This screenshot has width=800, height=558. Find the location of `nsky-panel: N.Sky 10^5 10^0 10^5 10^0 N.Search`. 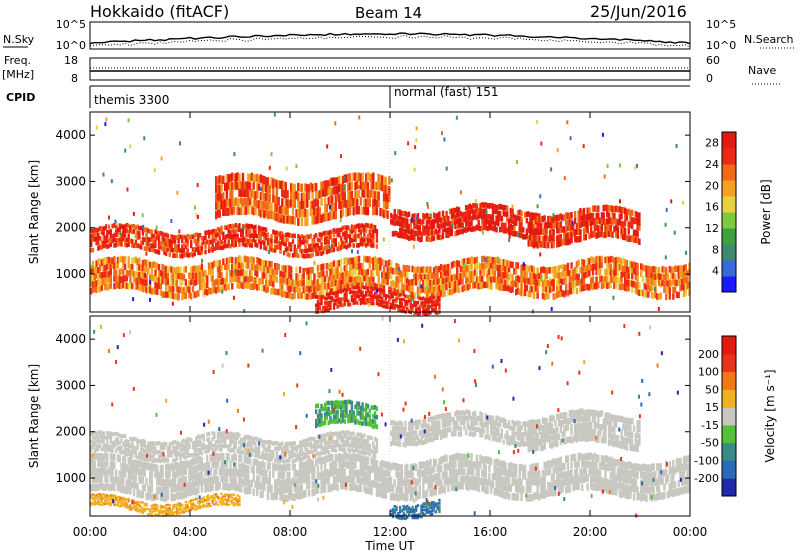

nsky-panel: N.Sky 10^5 10^0 10^5 10^0 N.Search is located at coordinates (399, 35).